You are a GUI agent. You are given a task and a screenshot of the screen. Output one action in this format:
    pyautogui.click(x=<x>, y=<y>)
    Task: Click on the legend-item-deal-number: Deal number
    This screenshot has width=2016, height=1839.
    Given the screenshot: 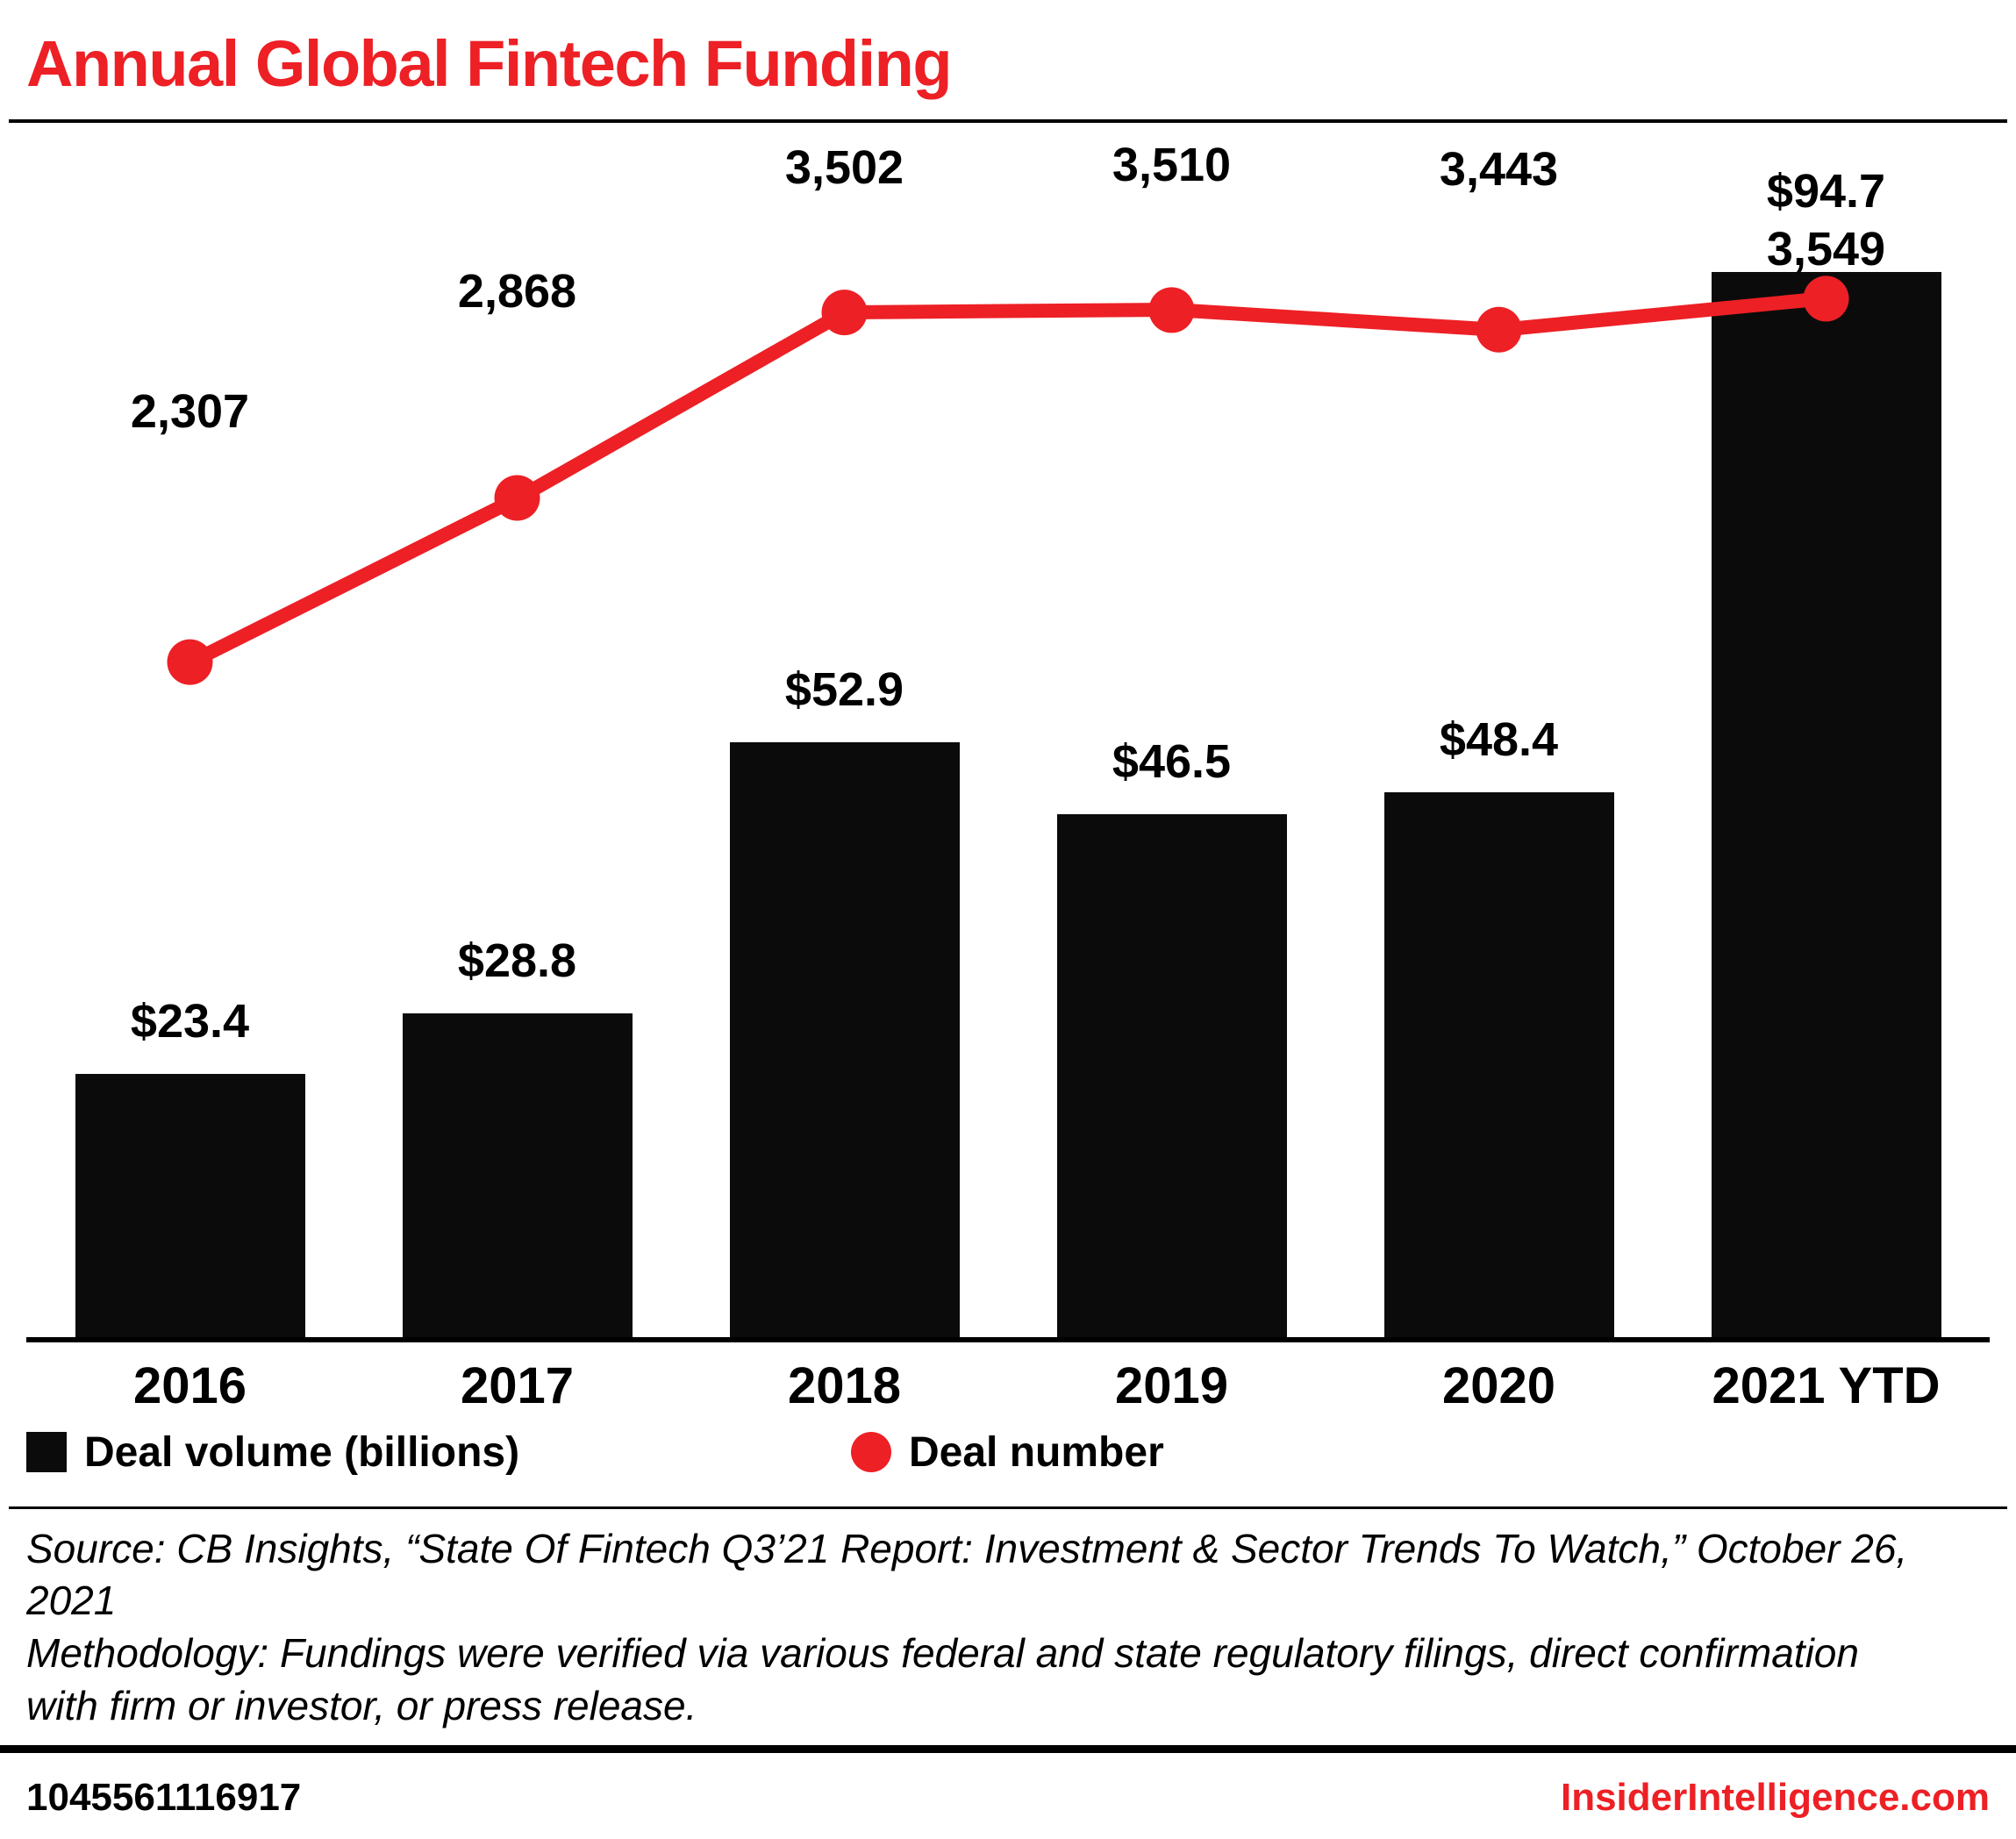 What is the action you would take?
    pyautogui.click(x=1007, y=1452)
    